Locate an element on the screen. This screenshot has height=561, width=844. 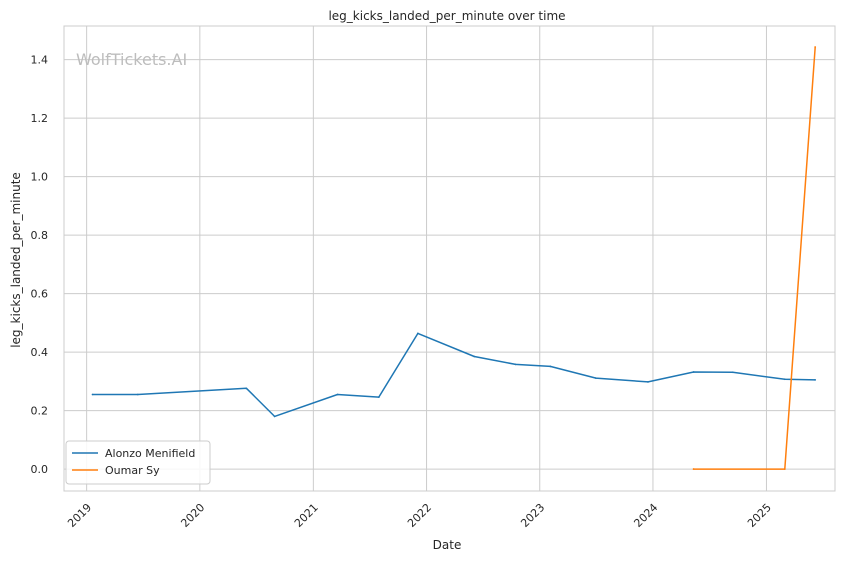
x-tick-label-2019: 2019 is located at coordinates (79, 515).